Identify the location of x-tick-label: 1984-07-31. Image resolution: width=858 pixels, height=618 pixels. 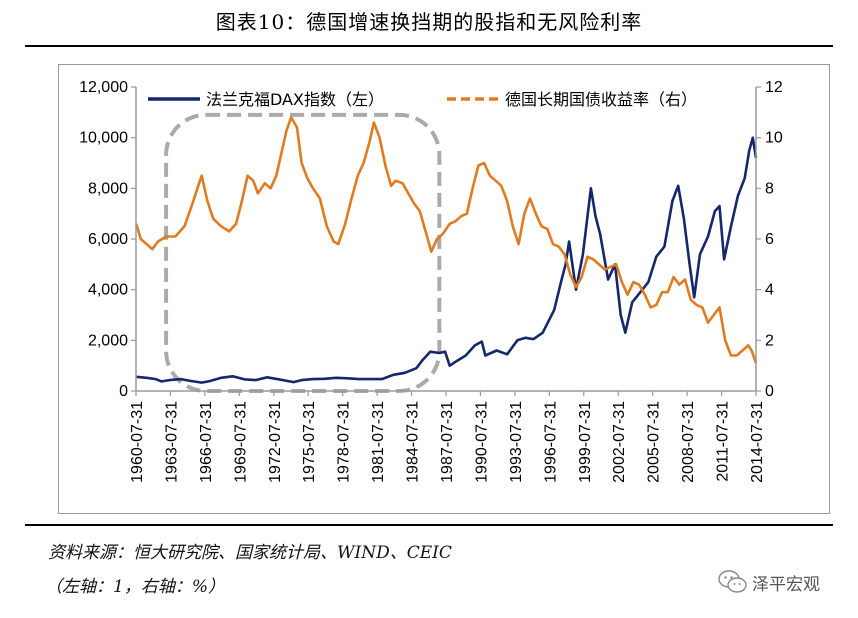
(413, 442).